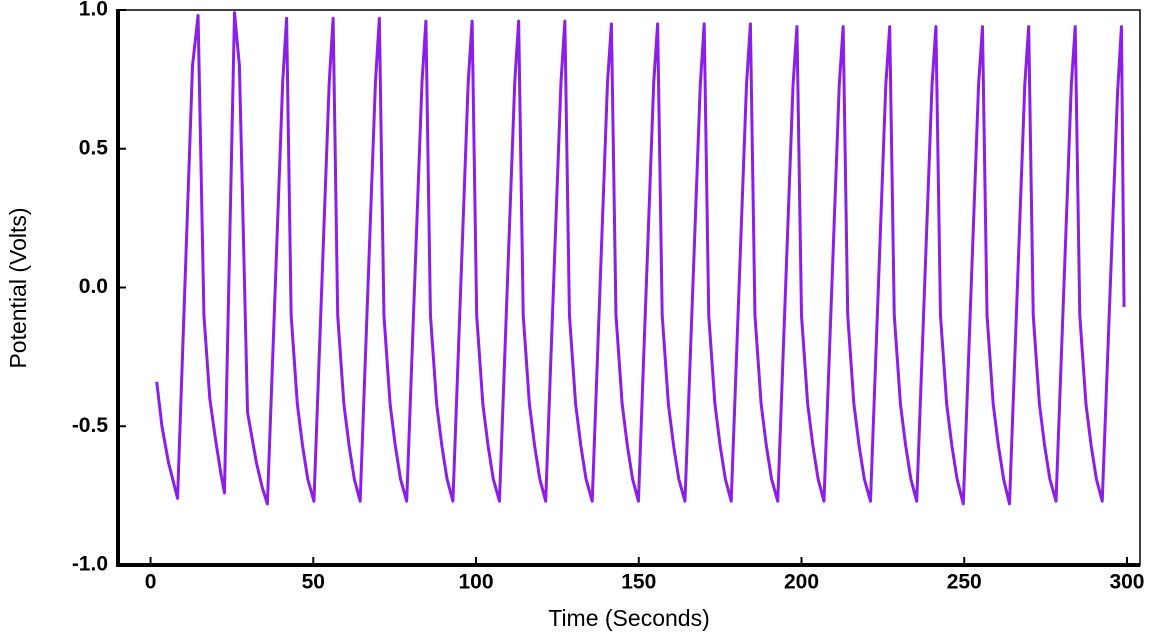 Image resolution: width=1157 pixels, height=640 pixels. Describe the element at coordinates (313, 582) in the screenshot. I see `x-tick-label: 50` at that location.